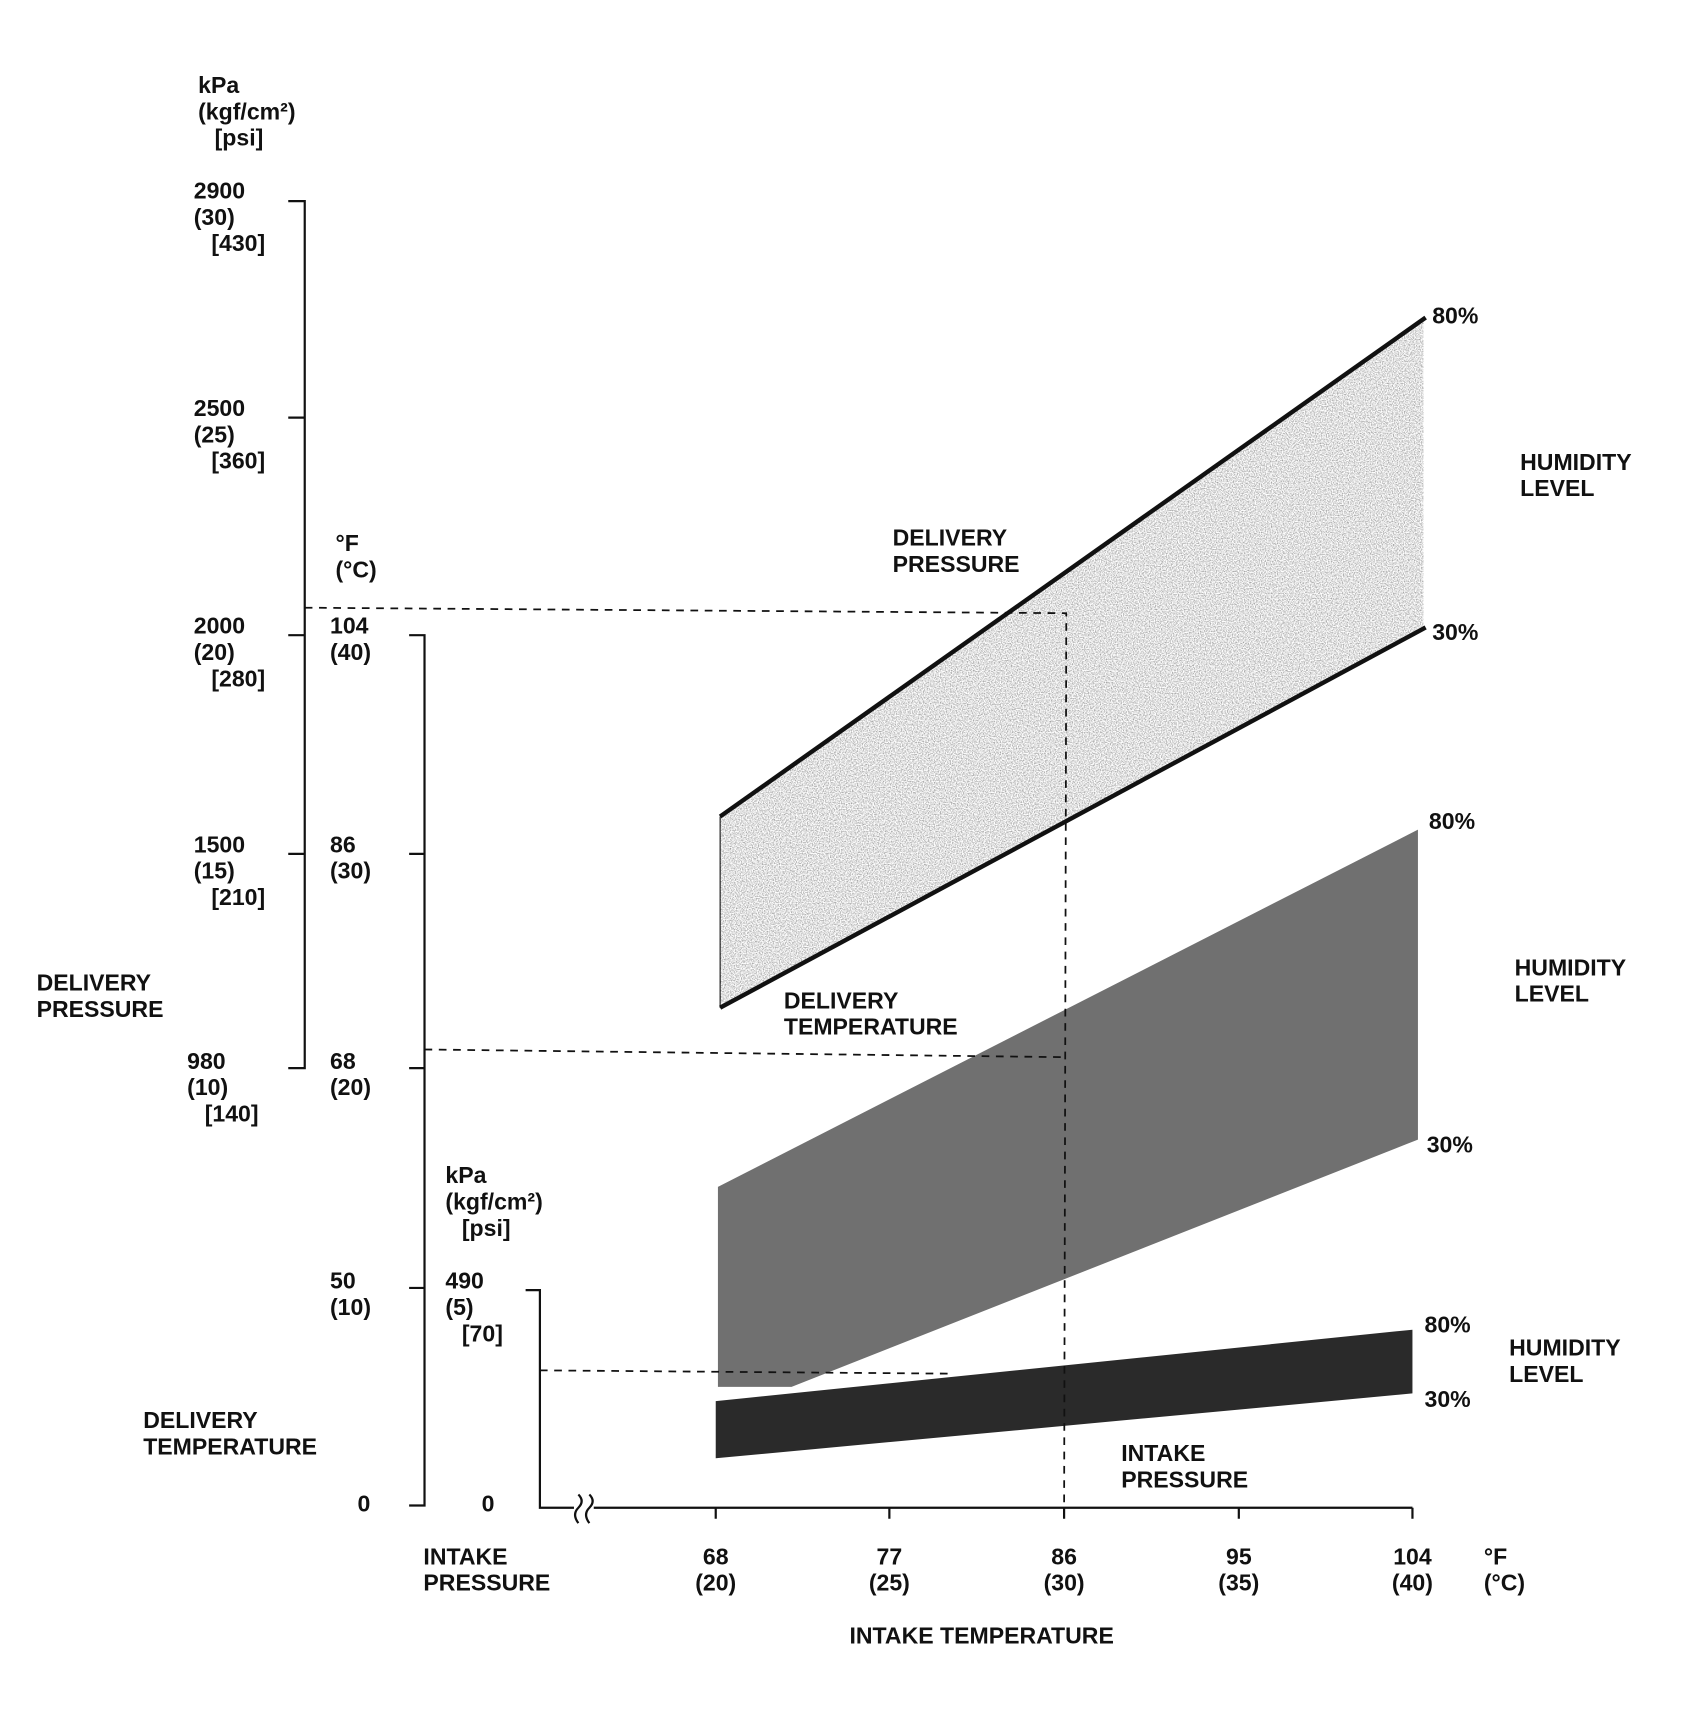  What do you see at coordinates (465, 1556) in the screenshot?
I see `axis-title: INTAKE` at bounding box center [465, 1556].